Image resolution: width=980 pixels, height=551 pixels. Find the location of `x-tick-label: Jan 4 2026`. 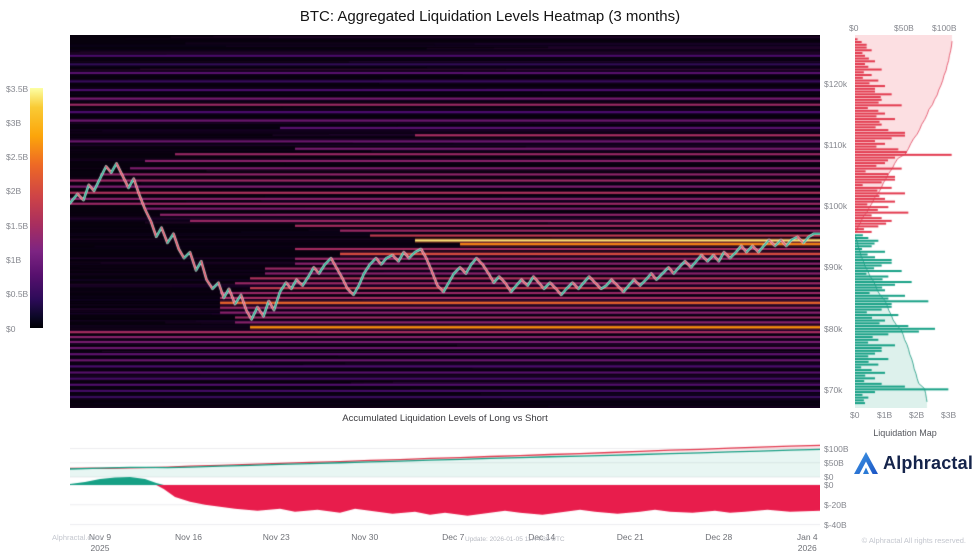

x-tick-label: Jan 4 2026 is located at coordinates (807, 541).